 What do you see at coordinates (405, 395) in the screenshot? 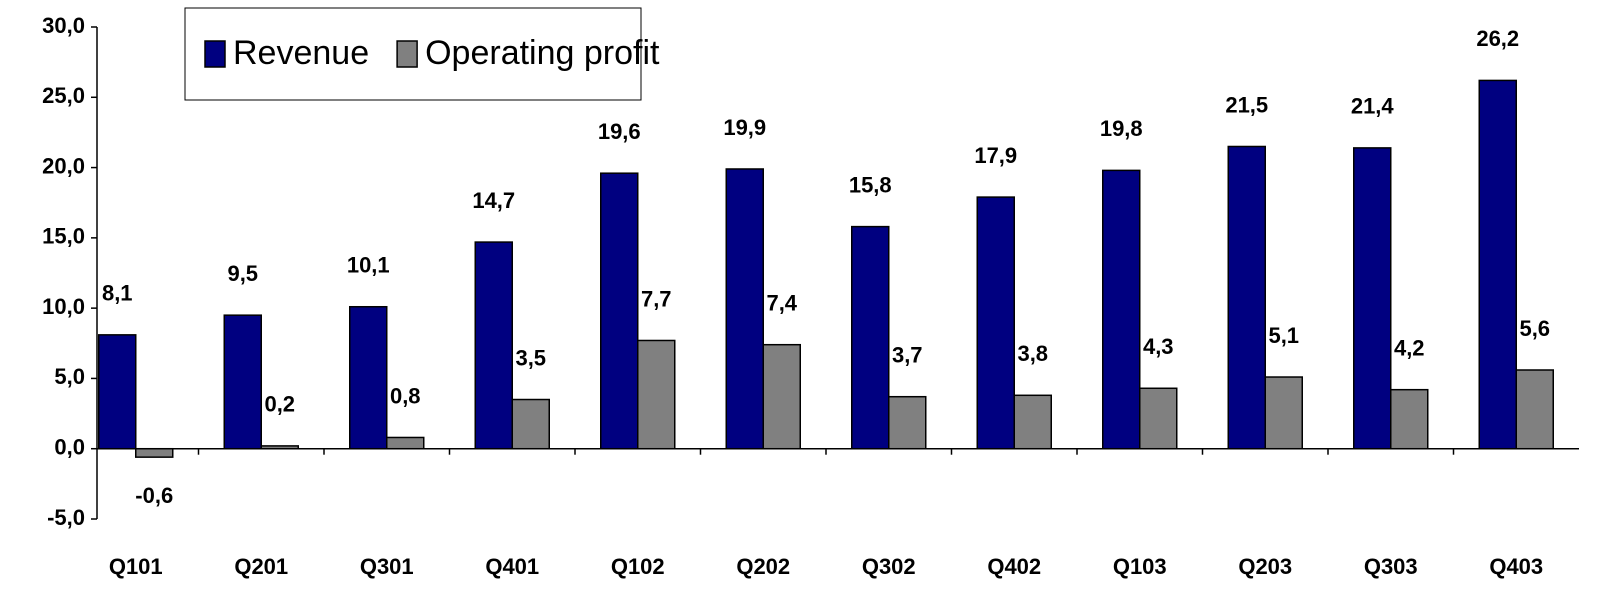
I see `value-label: 0,8` at bounding box center [405, 395].